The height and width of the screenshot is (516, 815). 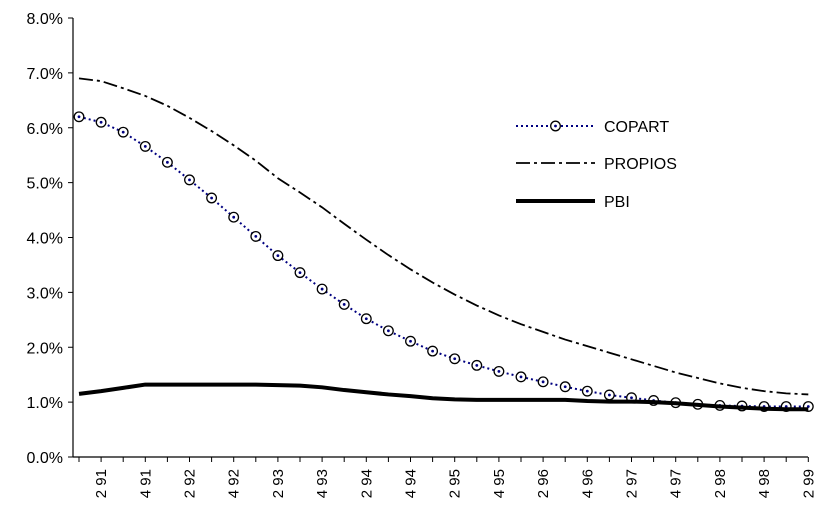 I want to click on x-tick-label: 4 92, so click(x=234, y=483).